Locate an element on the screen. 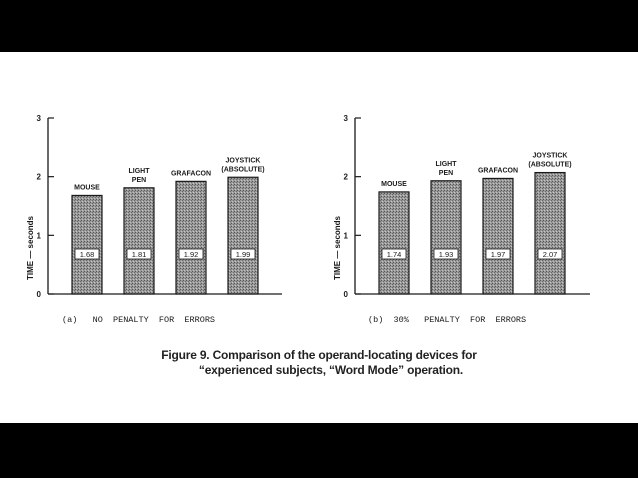 The height and width of the screenshot is (478, 638). chart-subtitle: (b) 30% PENALTY FOR ERRORS is located at coordinates (447, 320).